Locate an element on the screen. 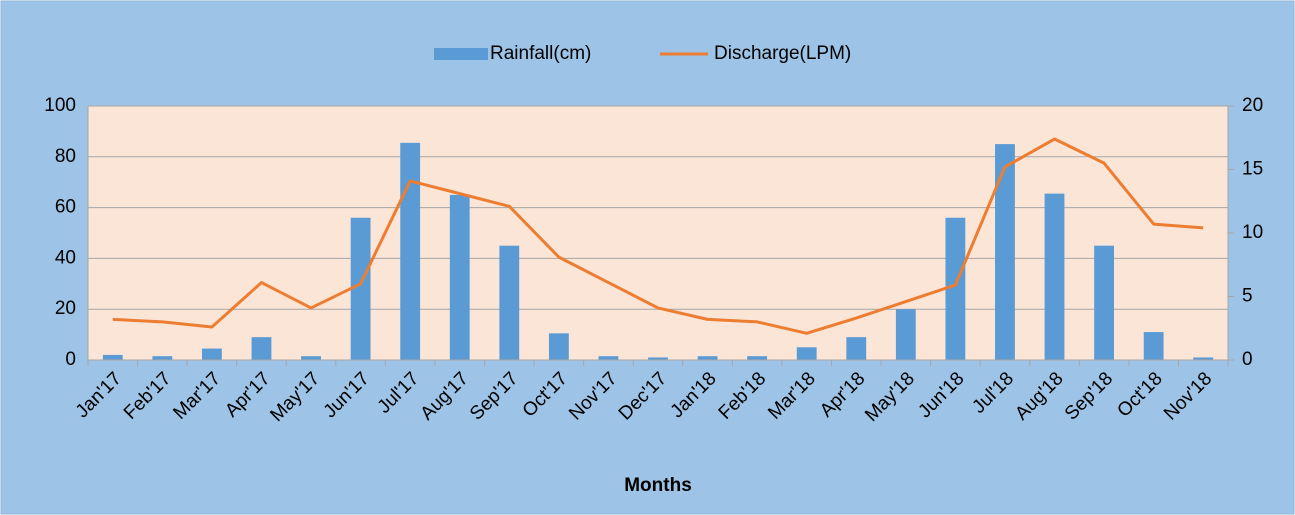  y-tick-label: 80 is located at coordinates (65, 156).